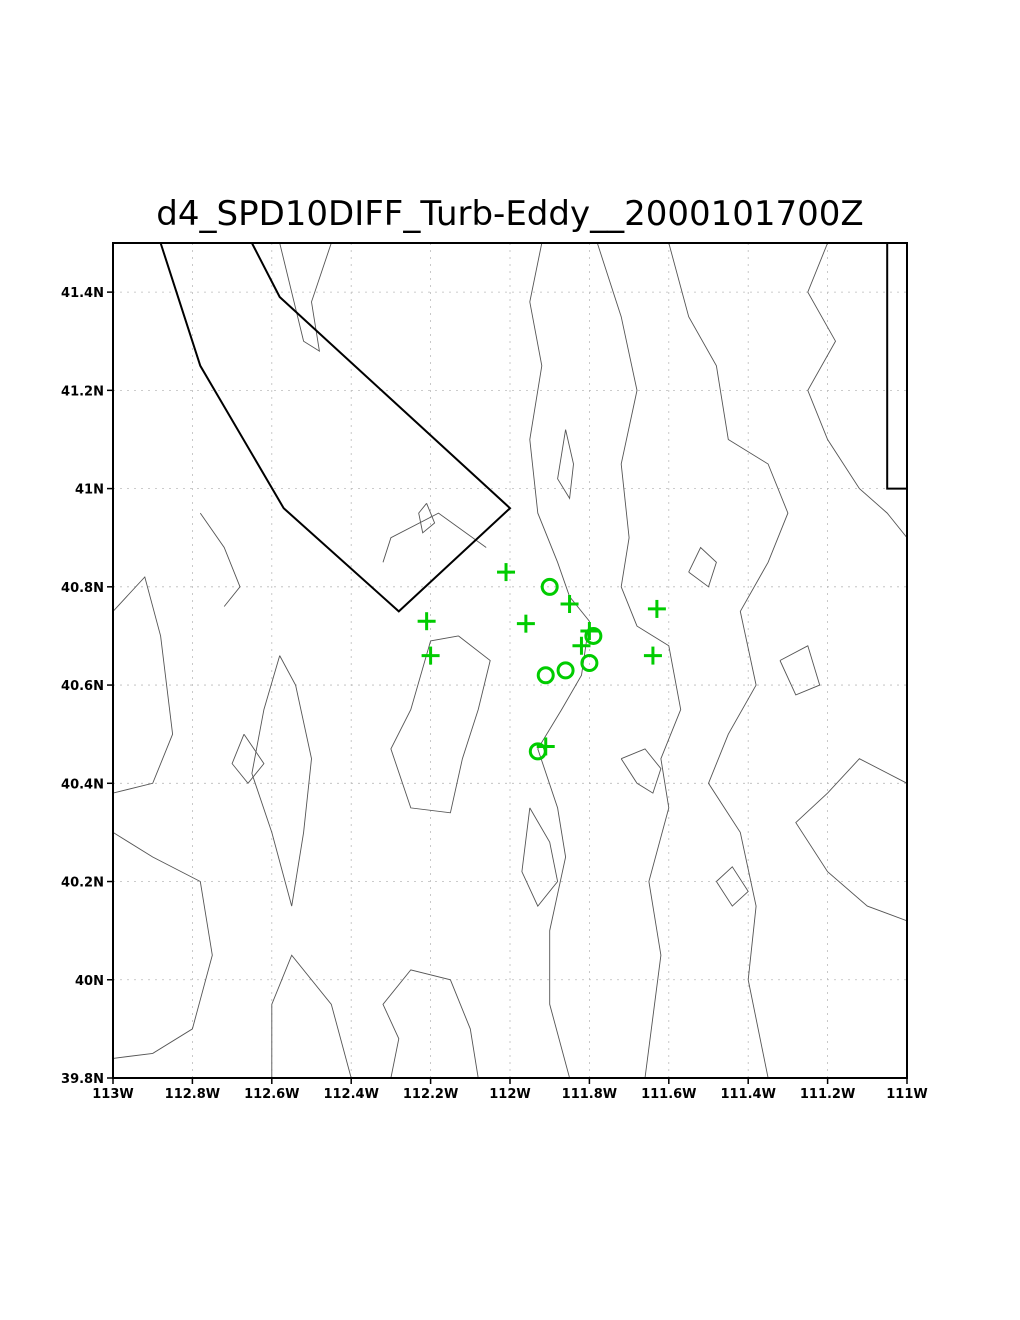  What do you see at coordinates (89, 981) in the screenshot?
I see `lat-tick-label: 40N` at bounding box center [89, 981].